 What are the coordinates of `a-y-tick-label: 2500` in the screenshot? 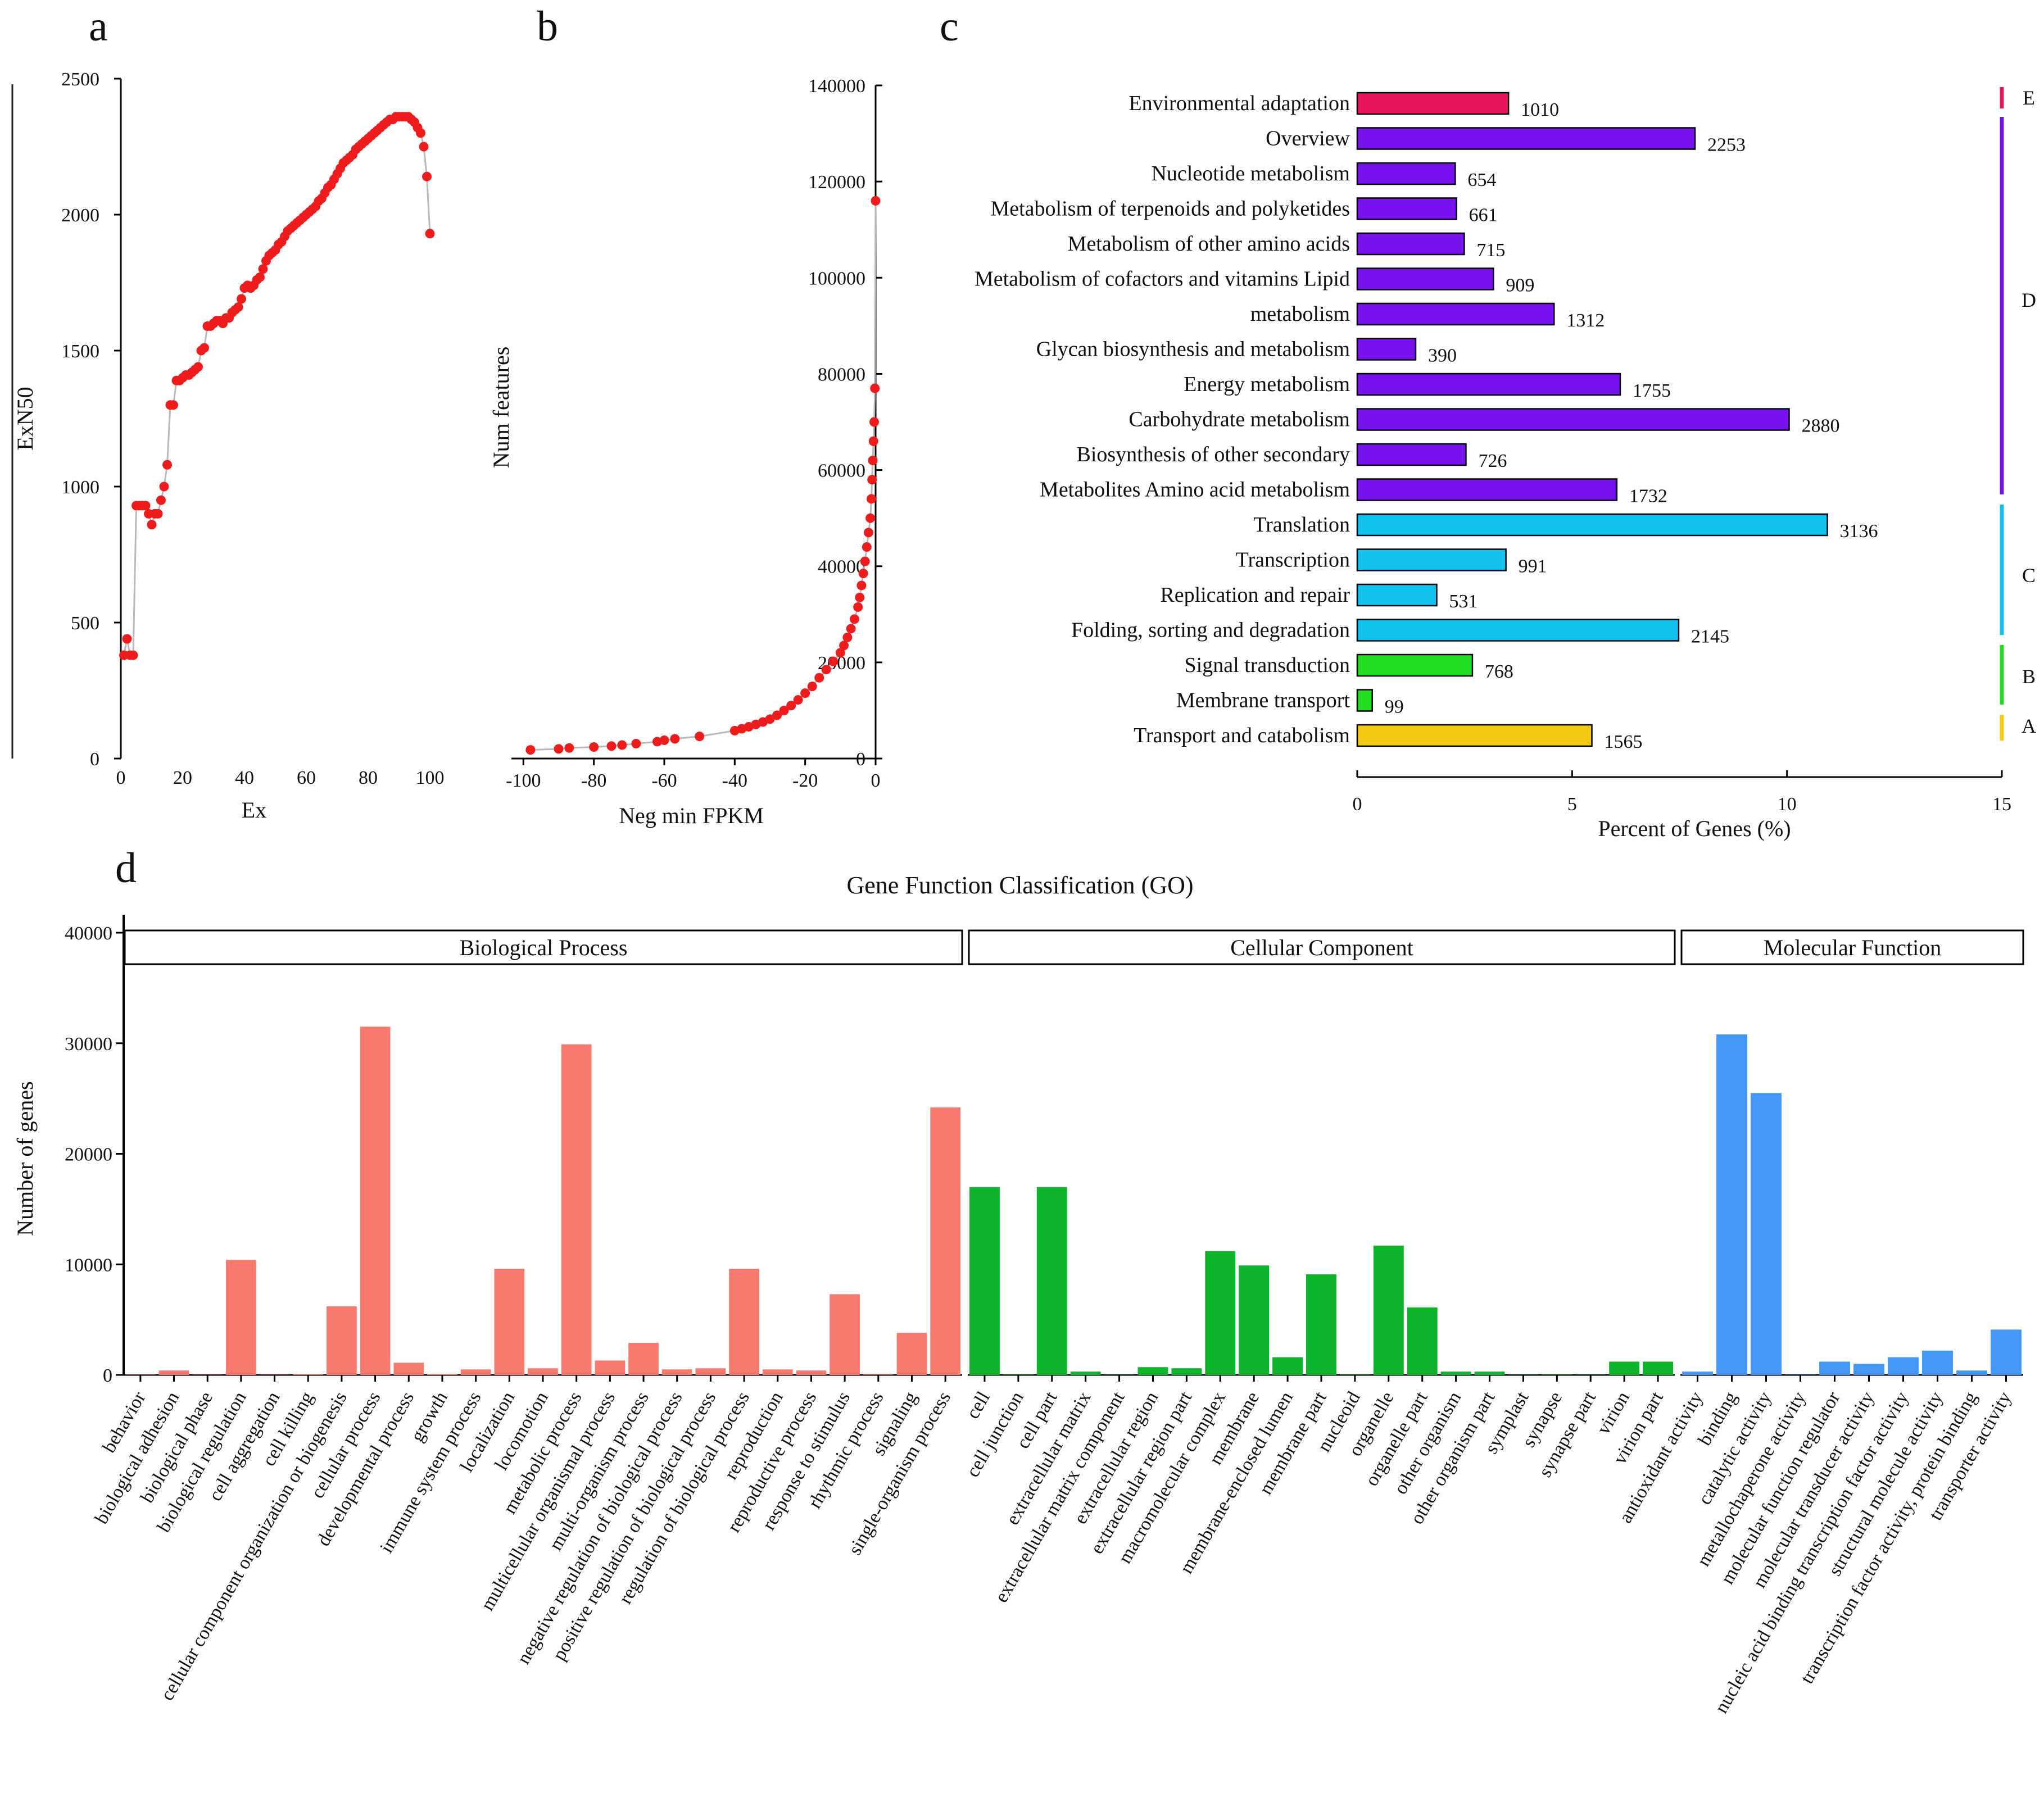 It's located at (80, 79).